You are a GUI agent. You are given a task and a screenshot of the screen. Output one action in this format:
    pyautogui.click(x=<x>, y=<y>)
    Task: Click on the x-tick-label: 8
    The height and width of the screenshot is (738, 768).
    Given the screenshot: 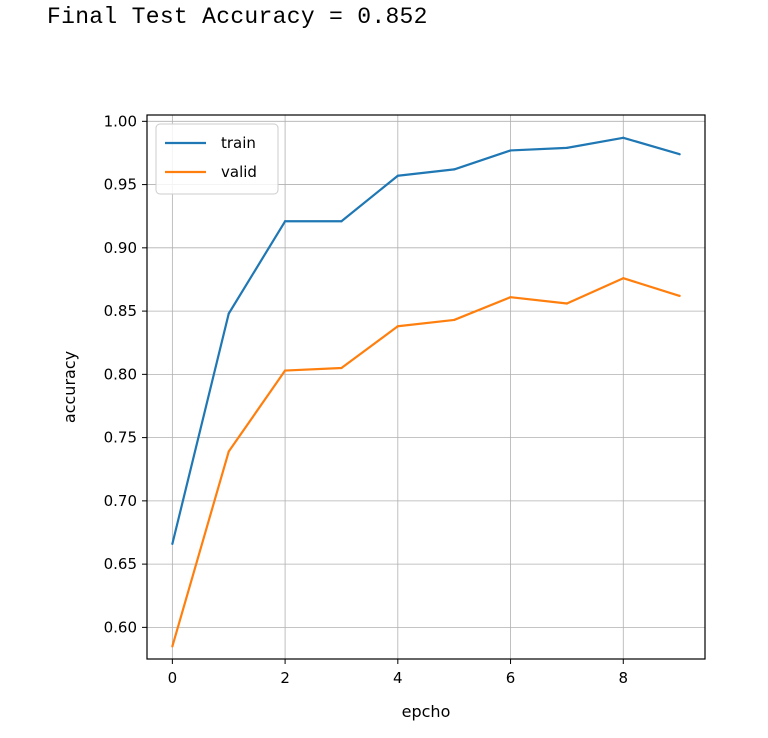 What is the action you would take?
    pyautogui.click(x=623, y=678)
    